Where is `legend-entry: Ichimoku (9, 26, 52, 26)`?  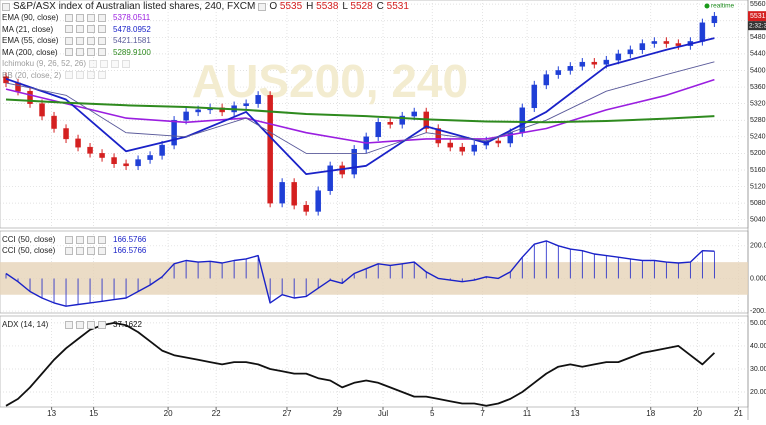
legend-entry: Ichimoku (9, 26, 52, 26) is located at coordinates (66, 63).